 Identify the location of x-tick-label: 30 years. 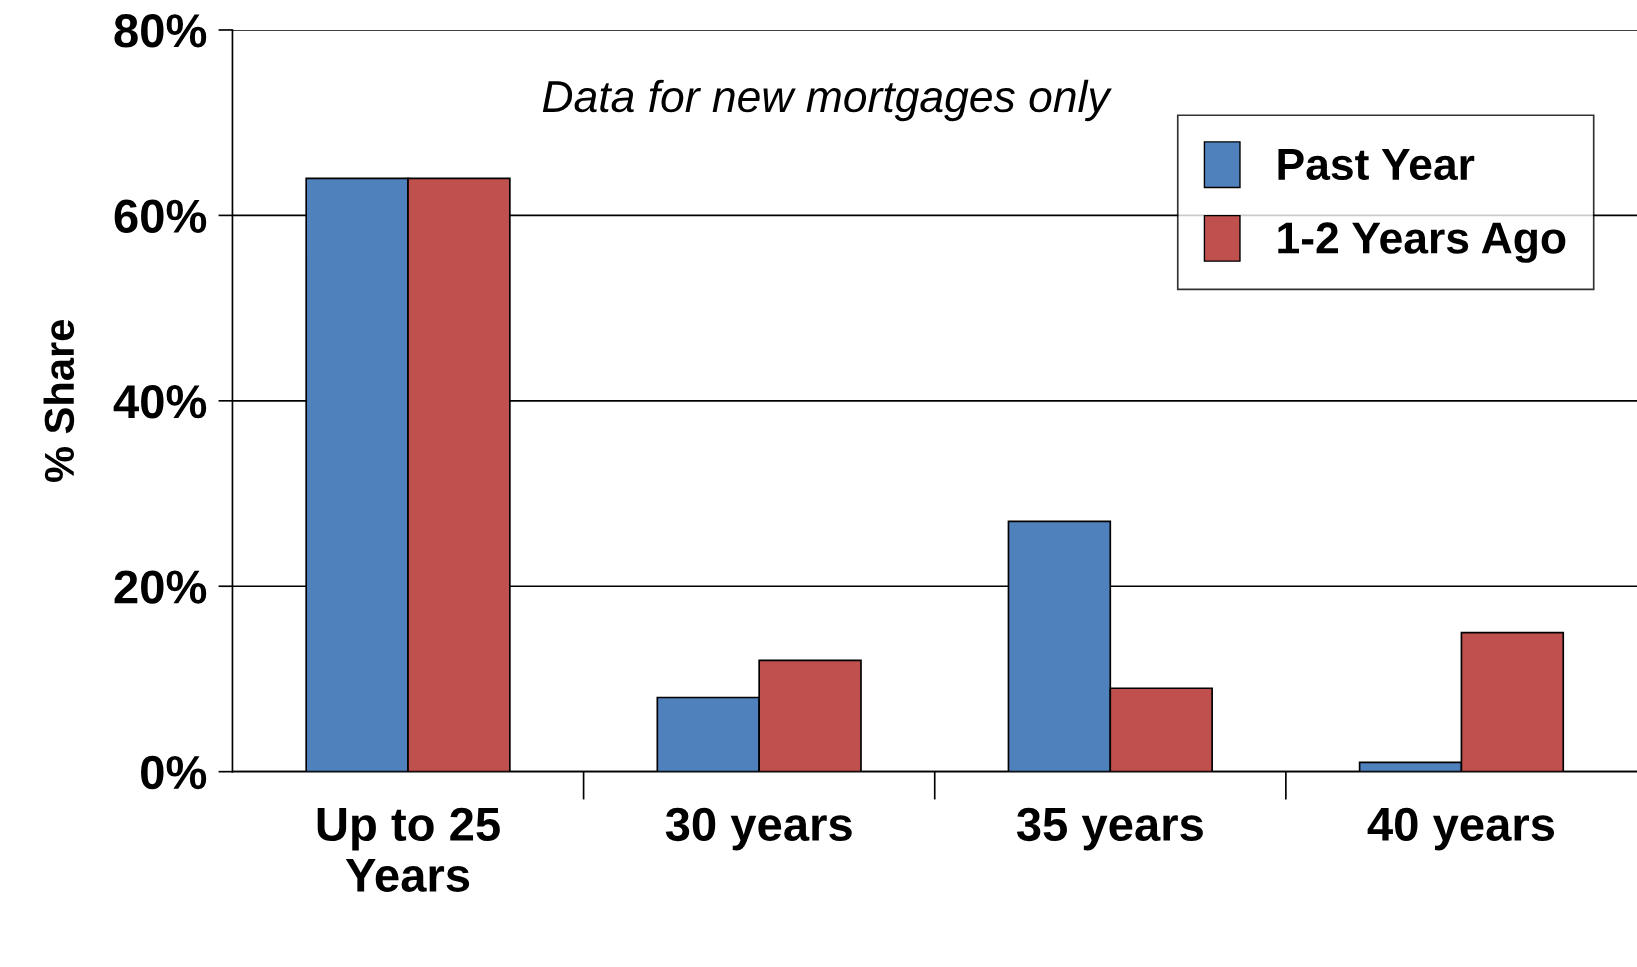
(758, 829).